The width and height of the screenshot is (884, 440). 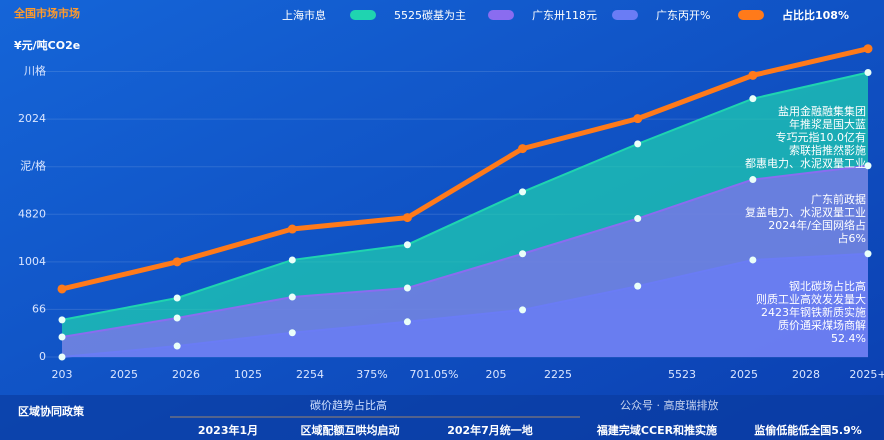 What do you see at coordinates (304, 15) in the screenshot?
I see `legend-title: 上海市息` at bounding box center [304, 15].